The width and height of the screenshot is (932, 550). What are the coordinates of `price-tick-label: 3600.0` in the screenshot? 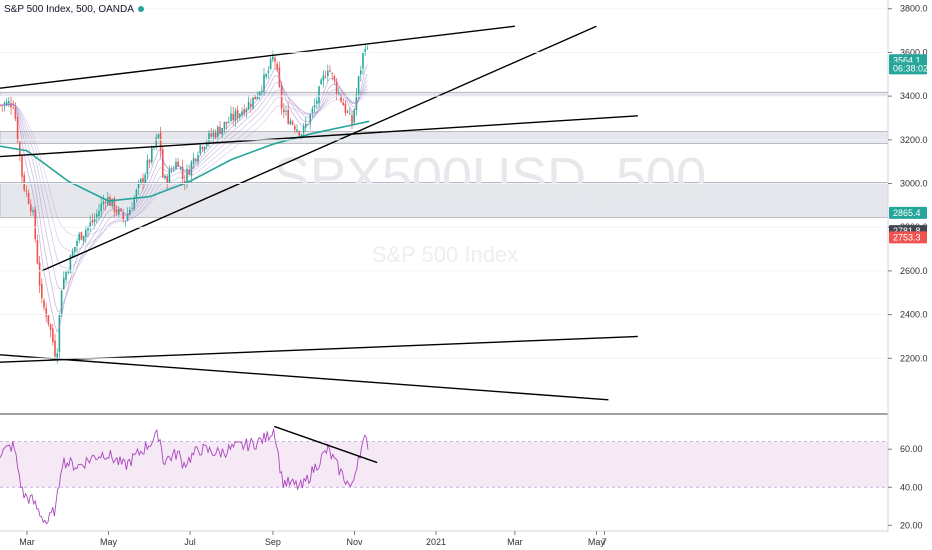 It's located at (914, 52).